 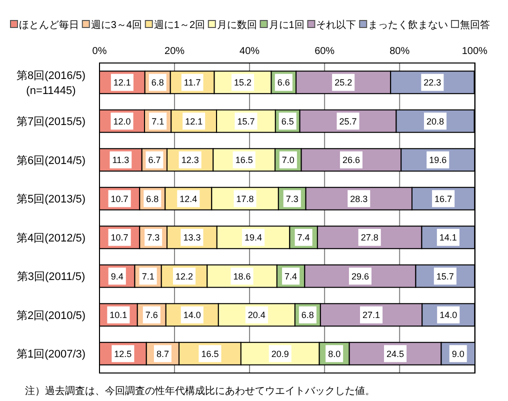 What do you see at coordinates (243, 83) in the screenshot?
I see `data-label: 15.2` at bounding box center [243, 83].